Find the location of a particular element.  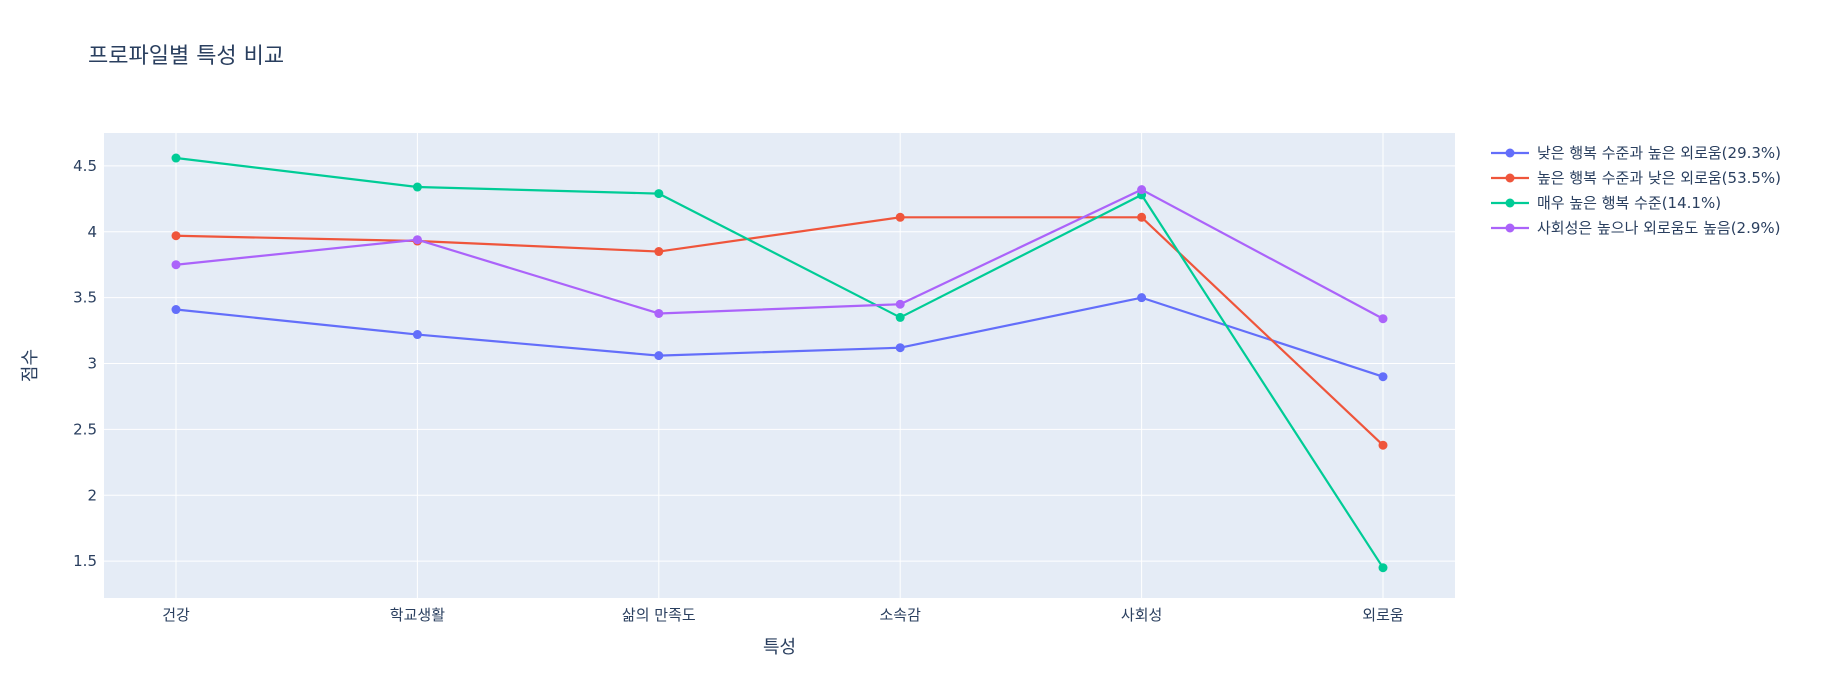

x-axis-ticks: 건강 학교생활 삶의 만족도 소속감 사회성 외로움 is located at coordinates (783, 615).